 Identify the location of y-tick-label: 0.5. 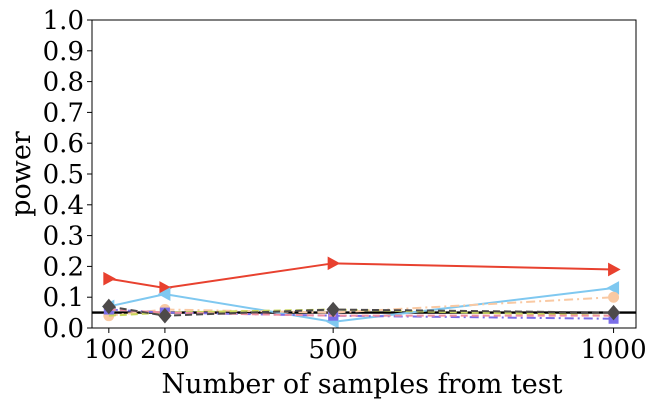
(63, 175).